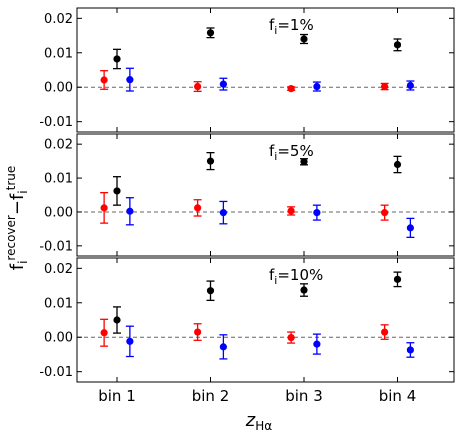  Describe the element at coordinates (23, 191) in the screenshot. I see `y-axis-label-sub2: i` at that location.